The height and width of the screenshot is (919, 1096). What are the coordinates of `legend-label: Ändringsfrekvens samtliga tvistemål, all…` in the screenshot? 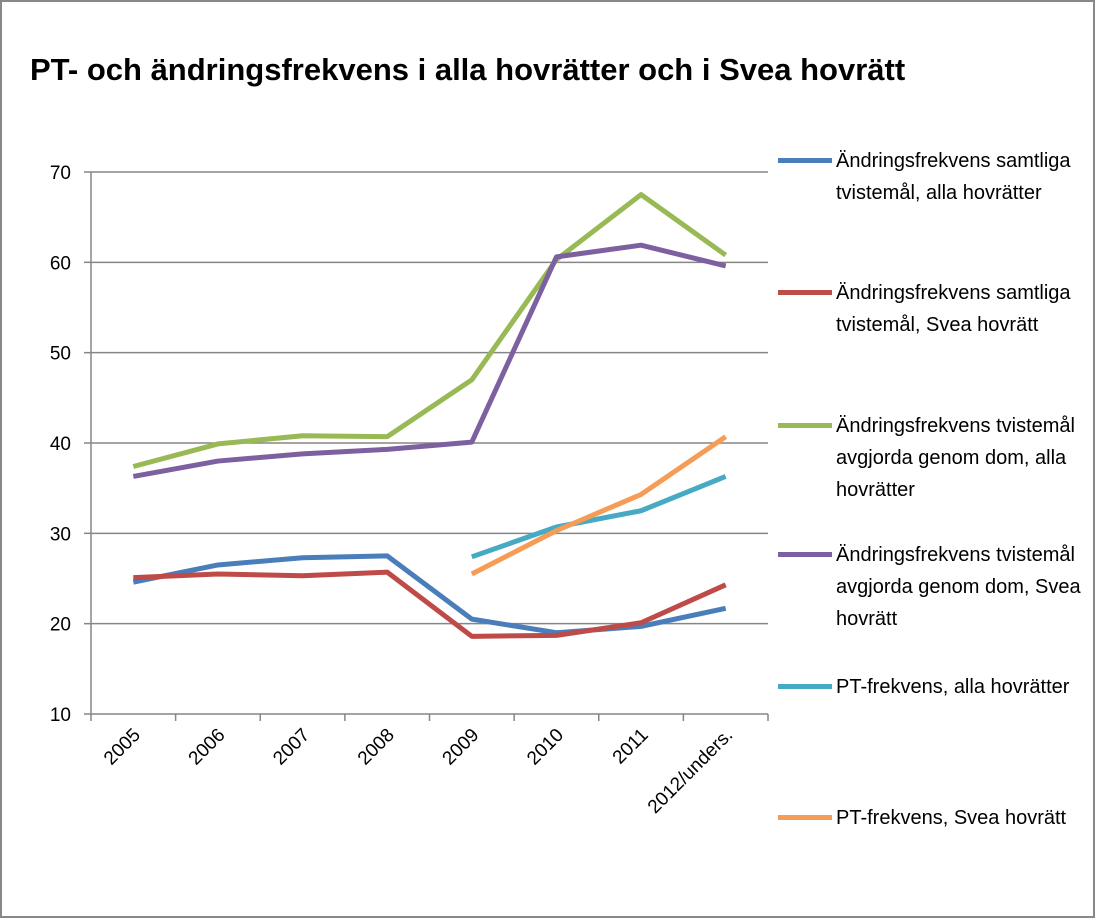 It's located at (953, 177).